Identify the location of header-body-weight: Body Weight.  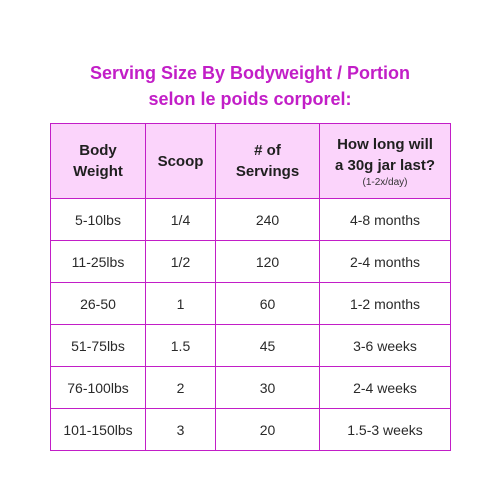
(98, 161).